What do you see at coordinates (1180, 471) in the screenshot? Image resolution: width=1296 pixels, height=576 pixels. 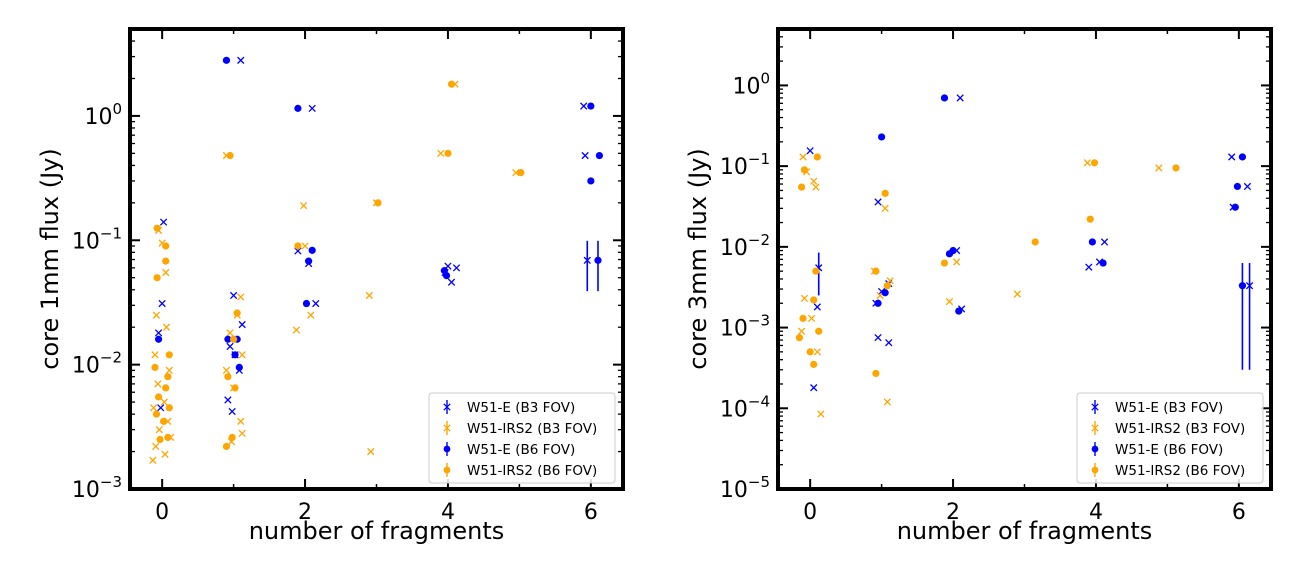 I see `legend-label: W51-IRS2 (B6 FOV)` at bounding box center [1180, 471].